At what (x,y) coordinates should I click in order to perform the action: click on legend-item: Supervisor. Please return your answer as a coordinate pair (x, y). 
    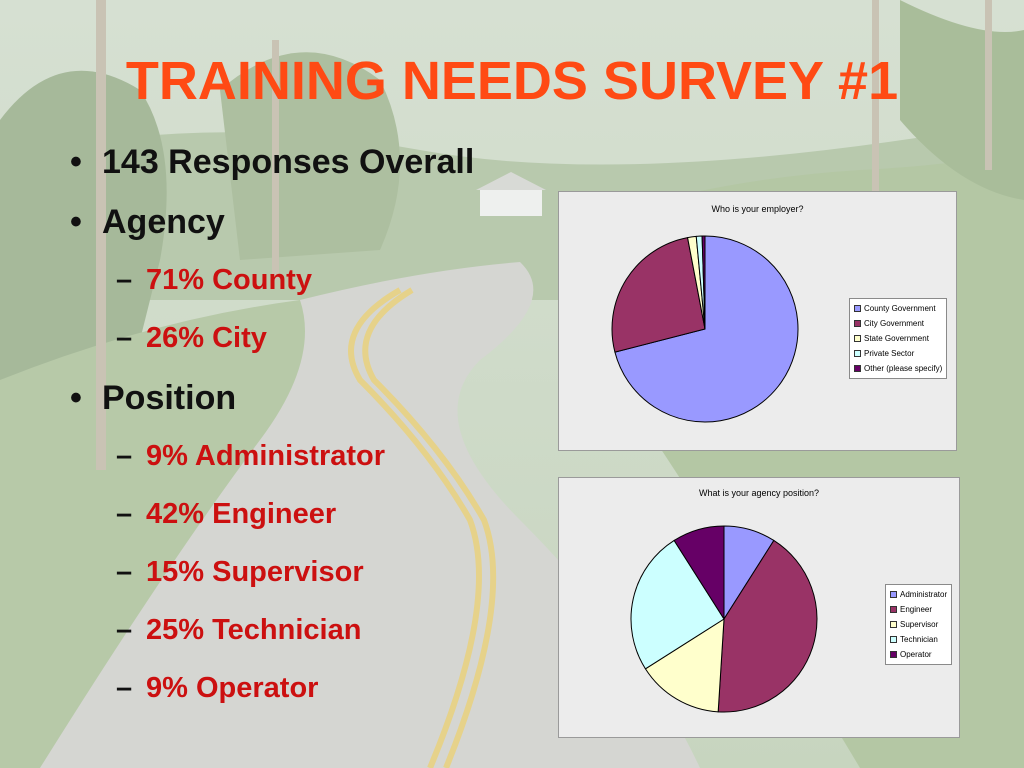
    Looking at the image, I should click on (918, 624).